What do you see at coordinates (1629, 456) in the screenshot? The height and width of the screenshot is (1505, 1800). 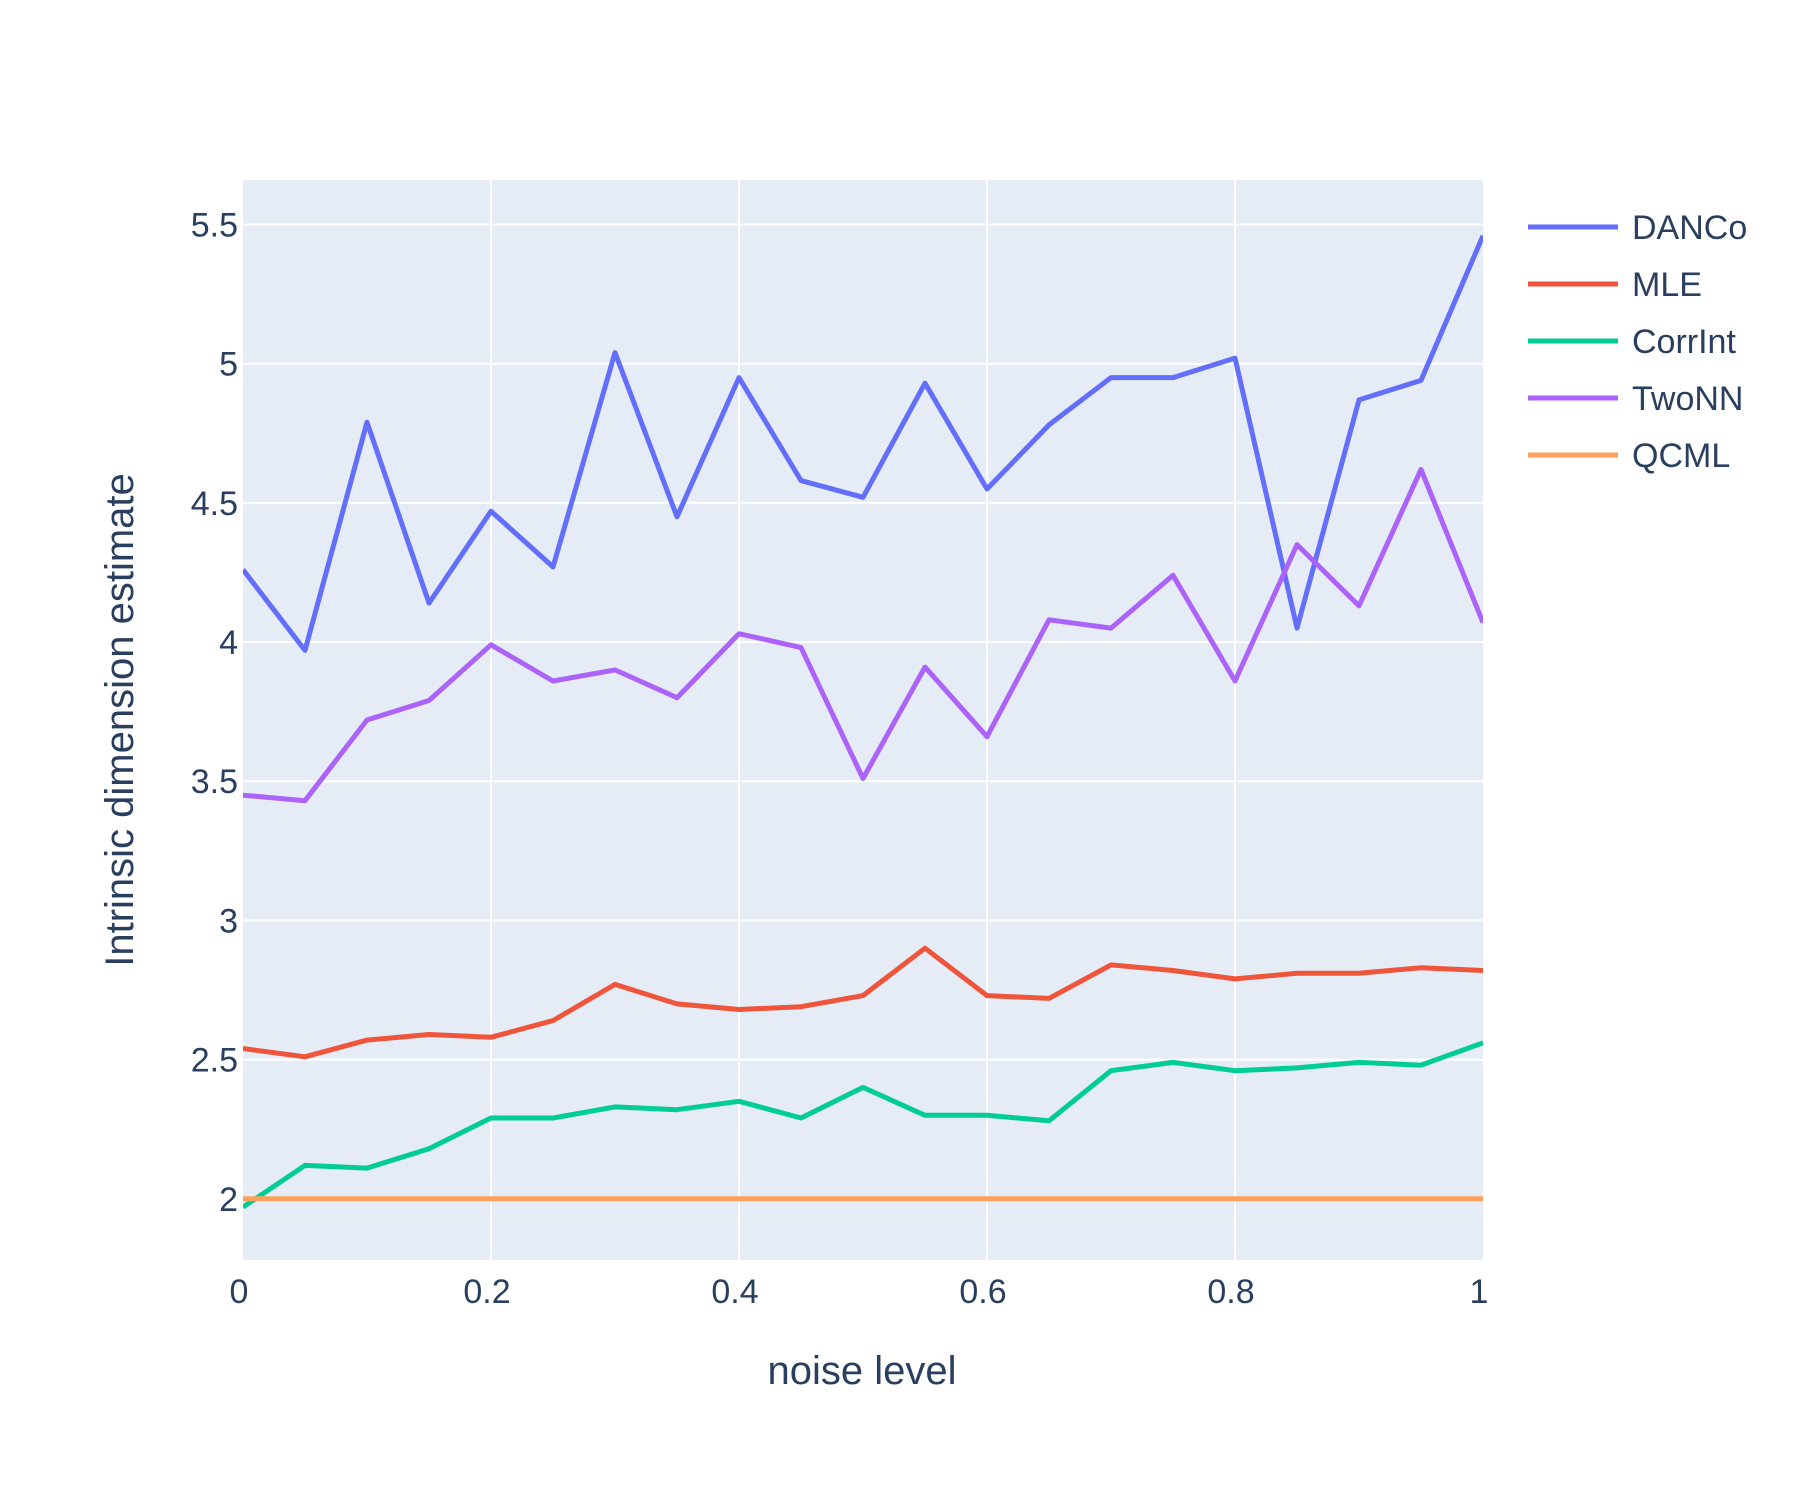 I see `legend-item-qcml: QCML` at bounding box center [1629, 456].